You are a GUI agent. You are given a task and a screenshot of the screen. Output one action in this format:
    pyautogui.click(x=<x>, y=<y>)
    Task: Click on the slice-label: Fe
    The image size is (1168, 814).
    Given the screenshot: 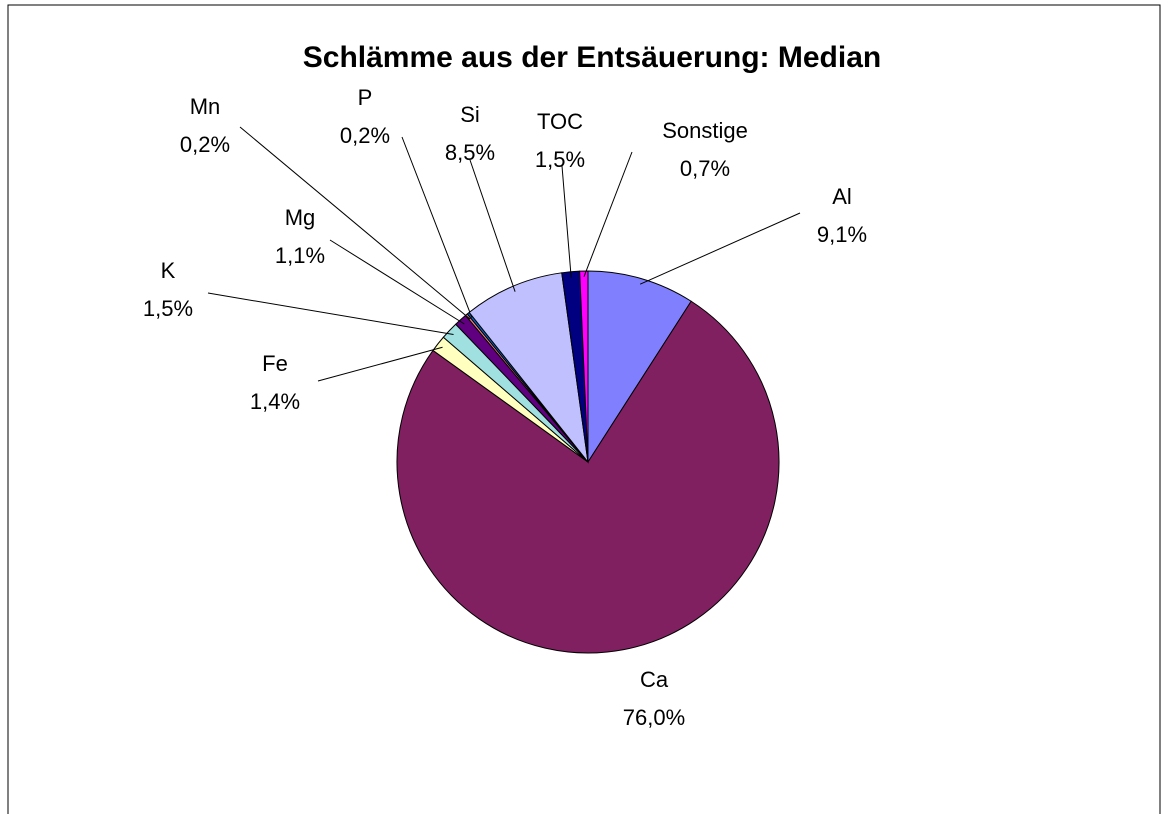 What is the action you would take?
    pyautogui.click(x=275, y=363)
    